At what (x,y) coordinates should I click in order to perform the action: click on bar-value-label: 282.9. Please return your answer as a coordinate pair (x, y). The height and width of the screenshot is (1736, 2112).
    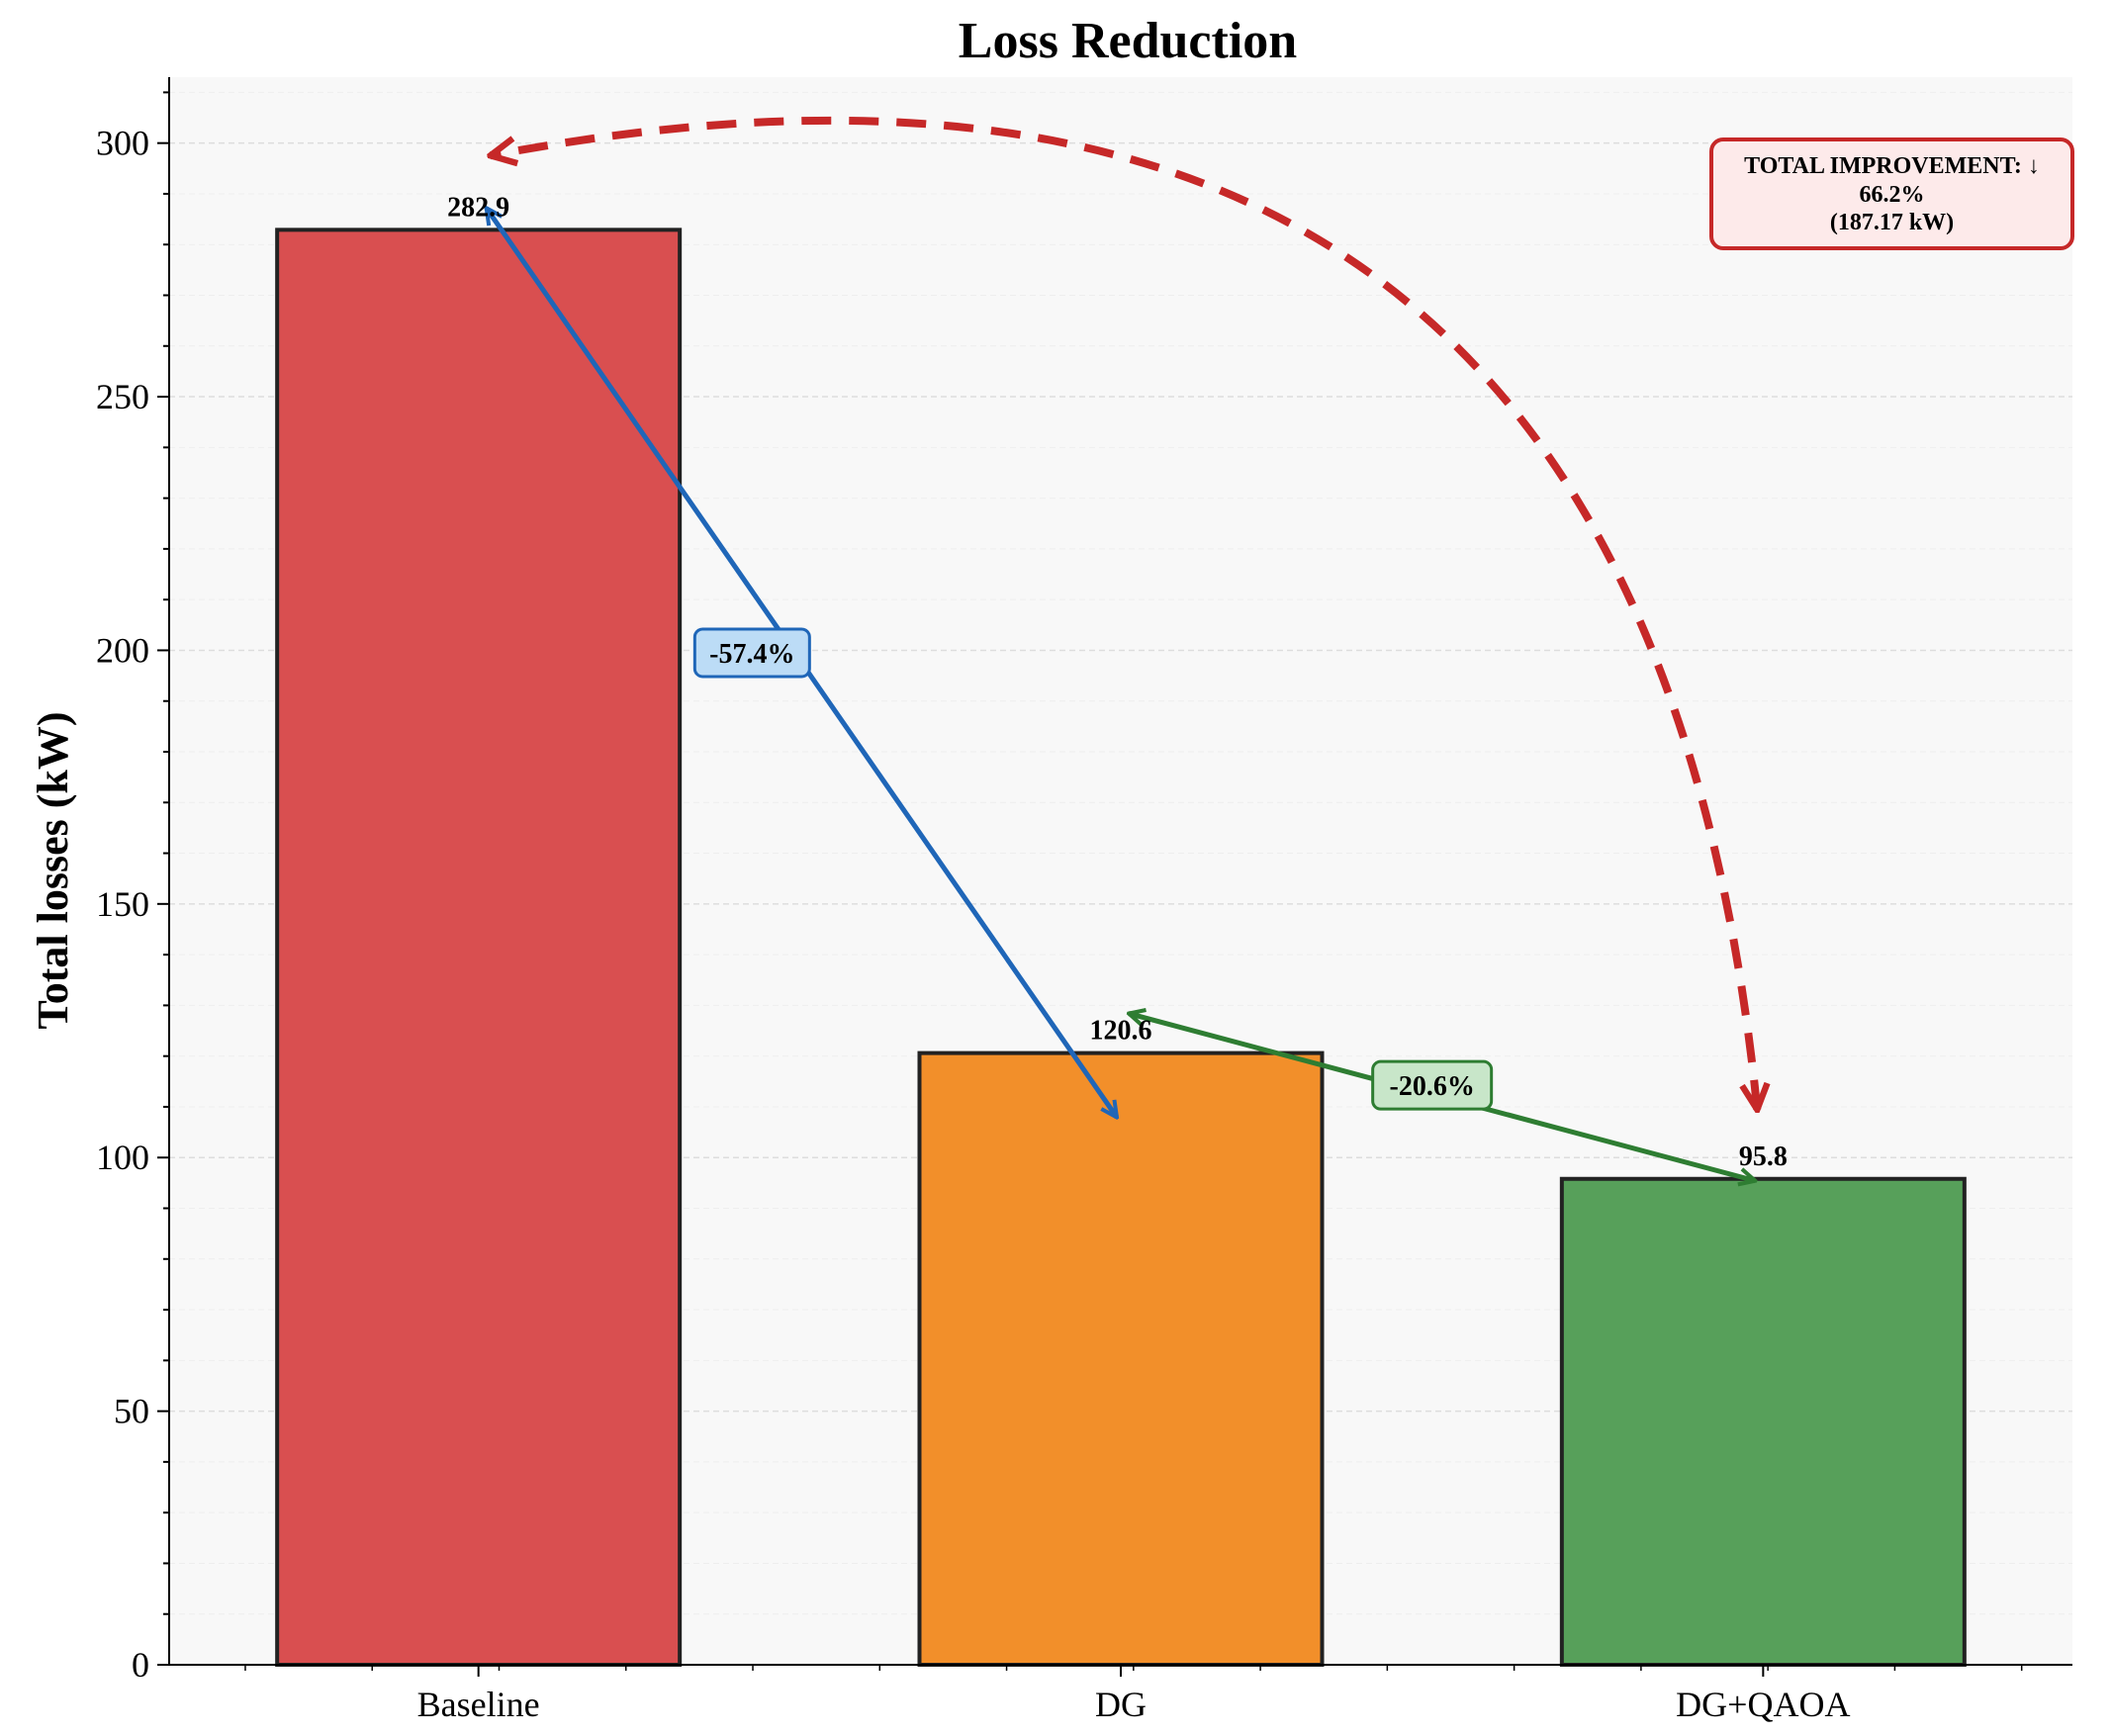
    Looking at the image, I should click on (478, 207).